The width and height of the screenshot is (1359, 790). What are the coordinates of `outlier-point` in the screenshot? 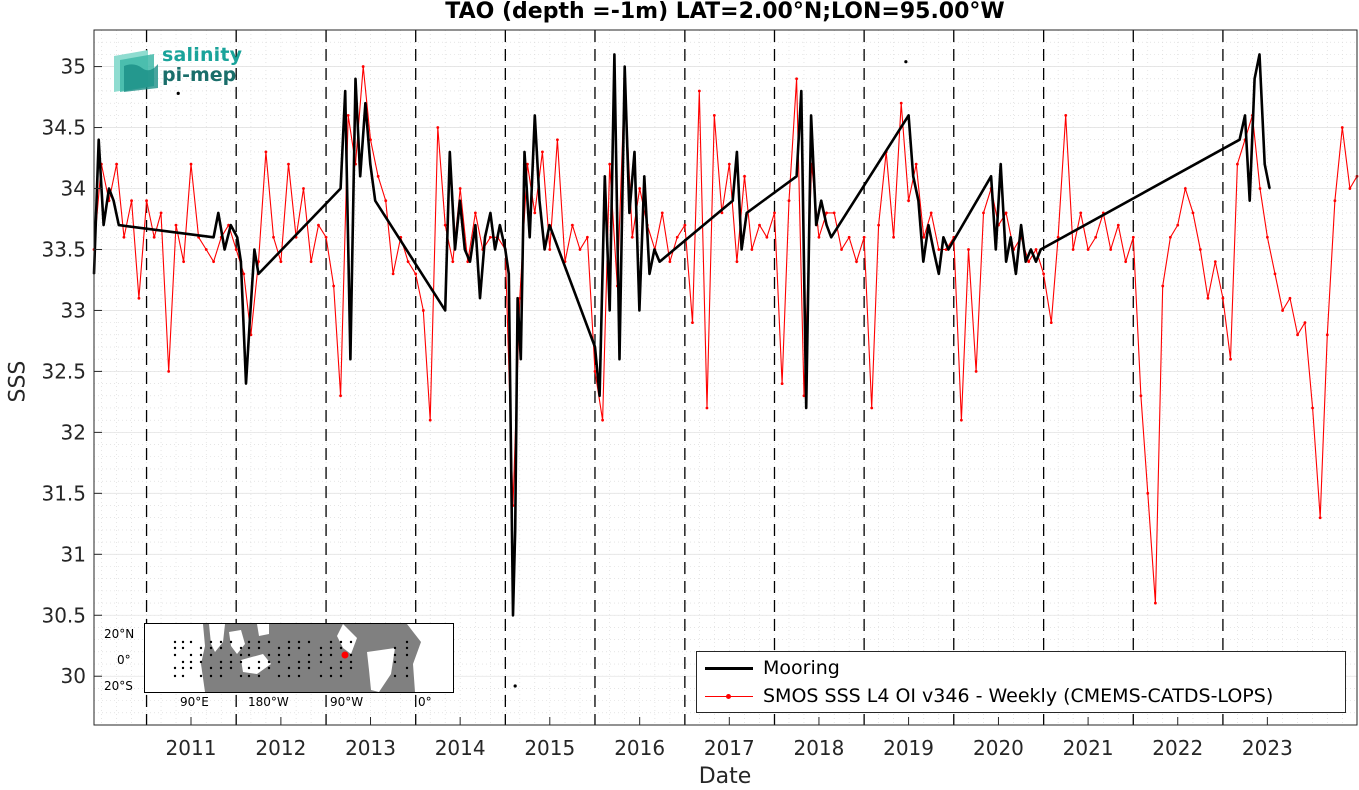 It's located at (515, 686).